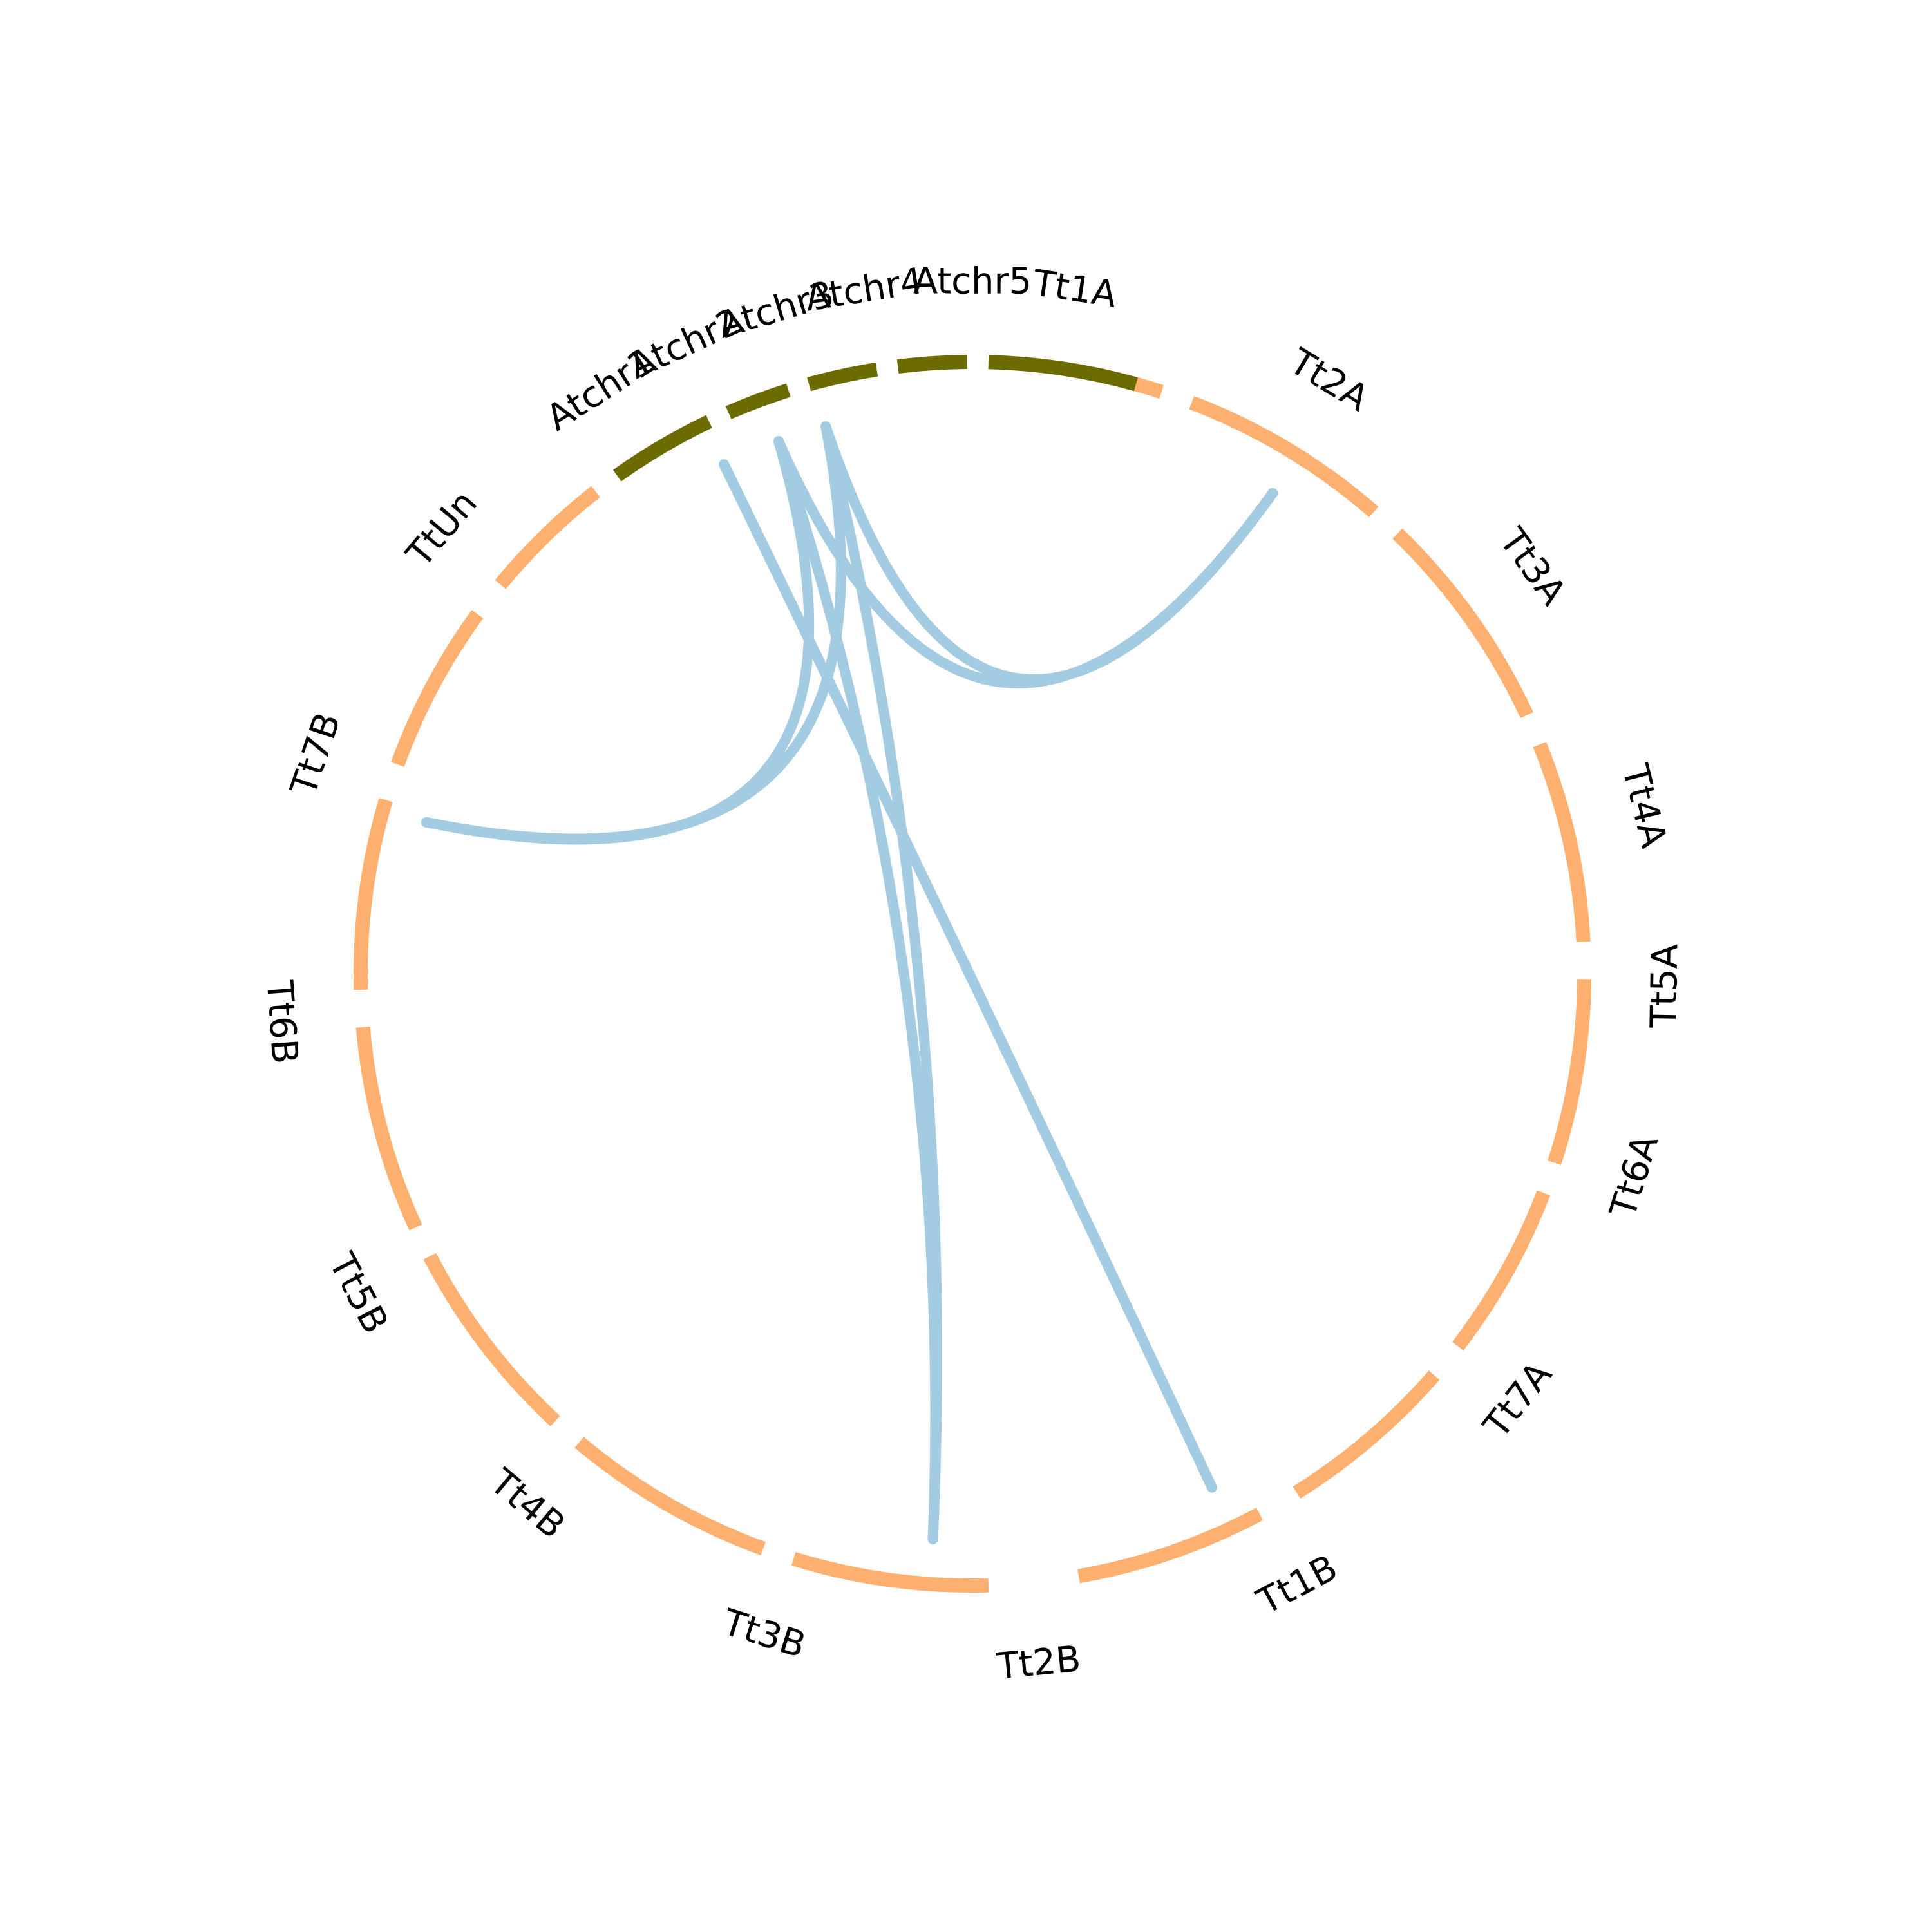 The width and height of the screenshot is (1932, 1932). What do you see at coordinates (316, 754) in the screenshot?
I see `segment-label-tt7b: Tt7B` at bounding box center [316, 754].